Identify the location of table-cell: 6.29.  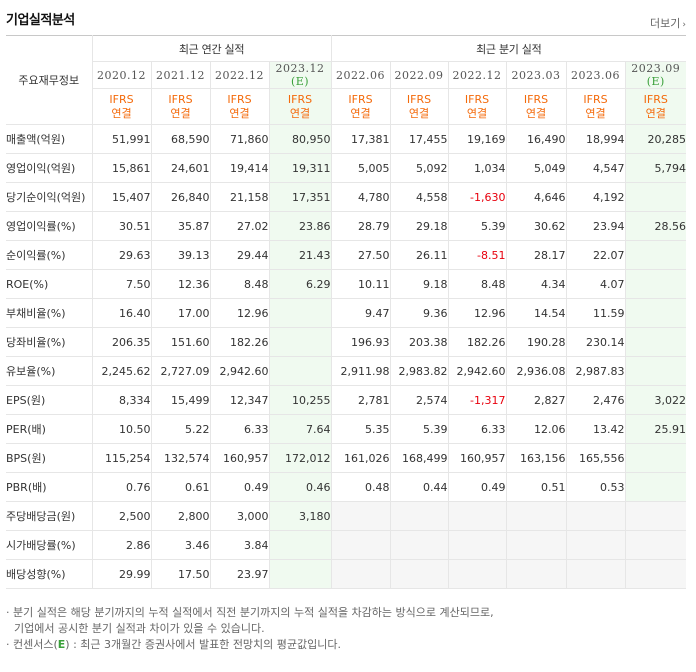
(300, 284).